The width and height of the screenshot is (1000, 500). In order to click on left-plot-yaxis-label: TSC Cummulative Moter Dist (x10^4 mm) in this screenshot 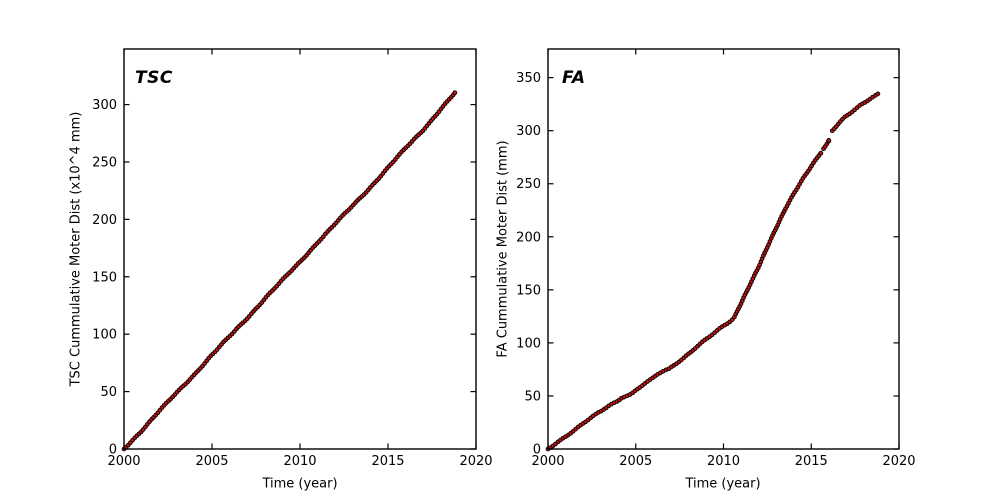, I will do `click(76, 249)`.